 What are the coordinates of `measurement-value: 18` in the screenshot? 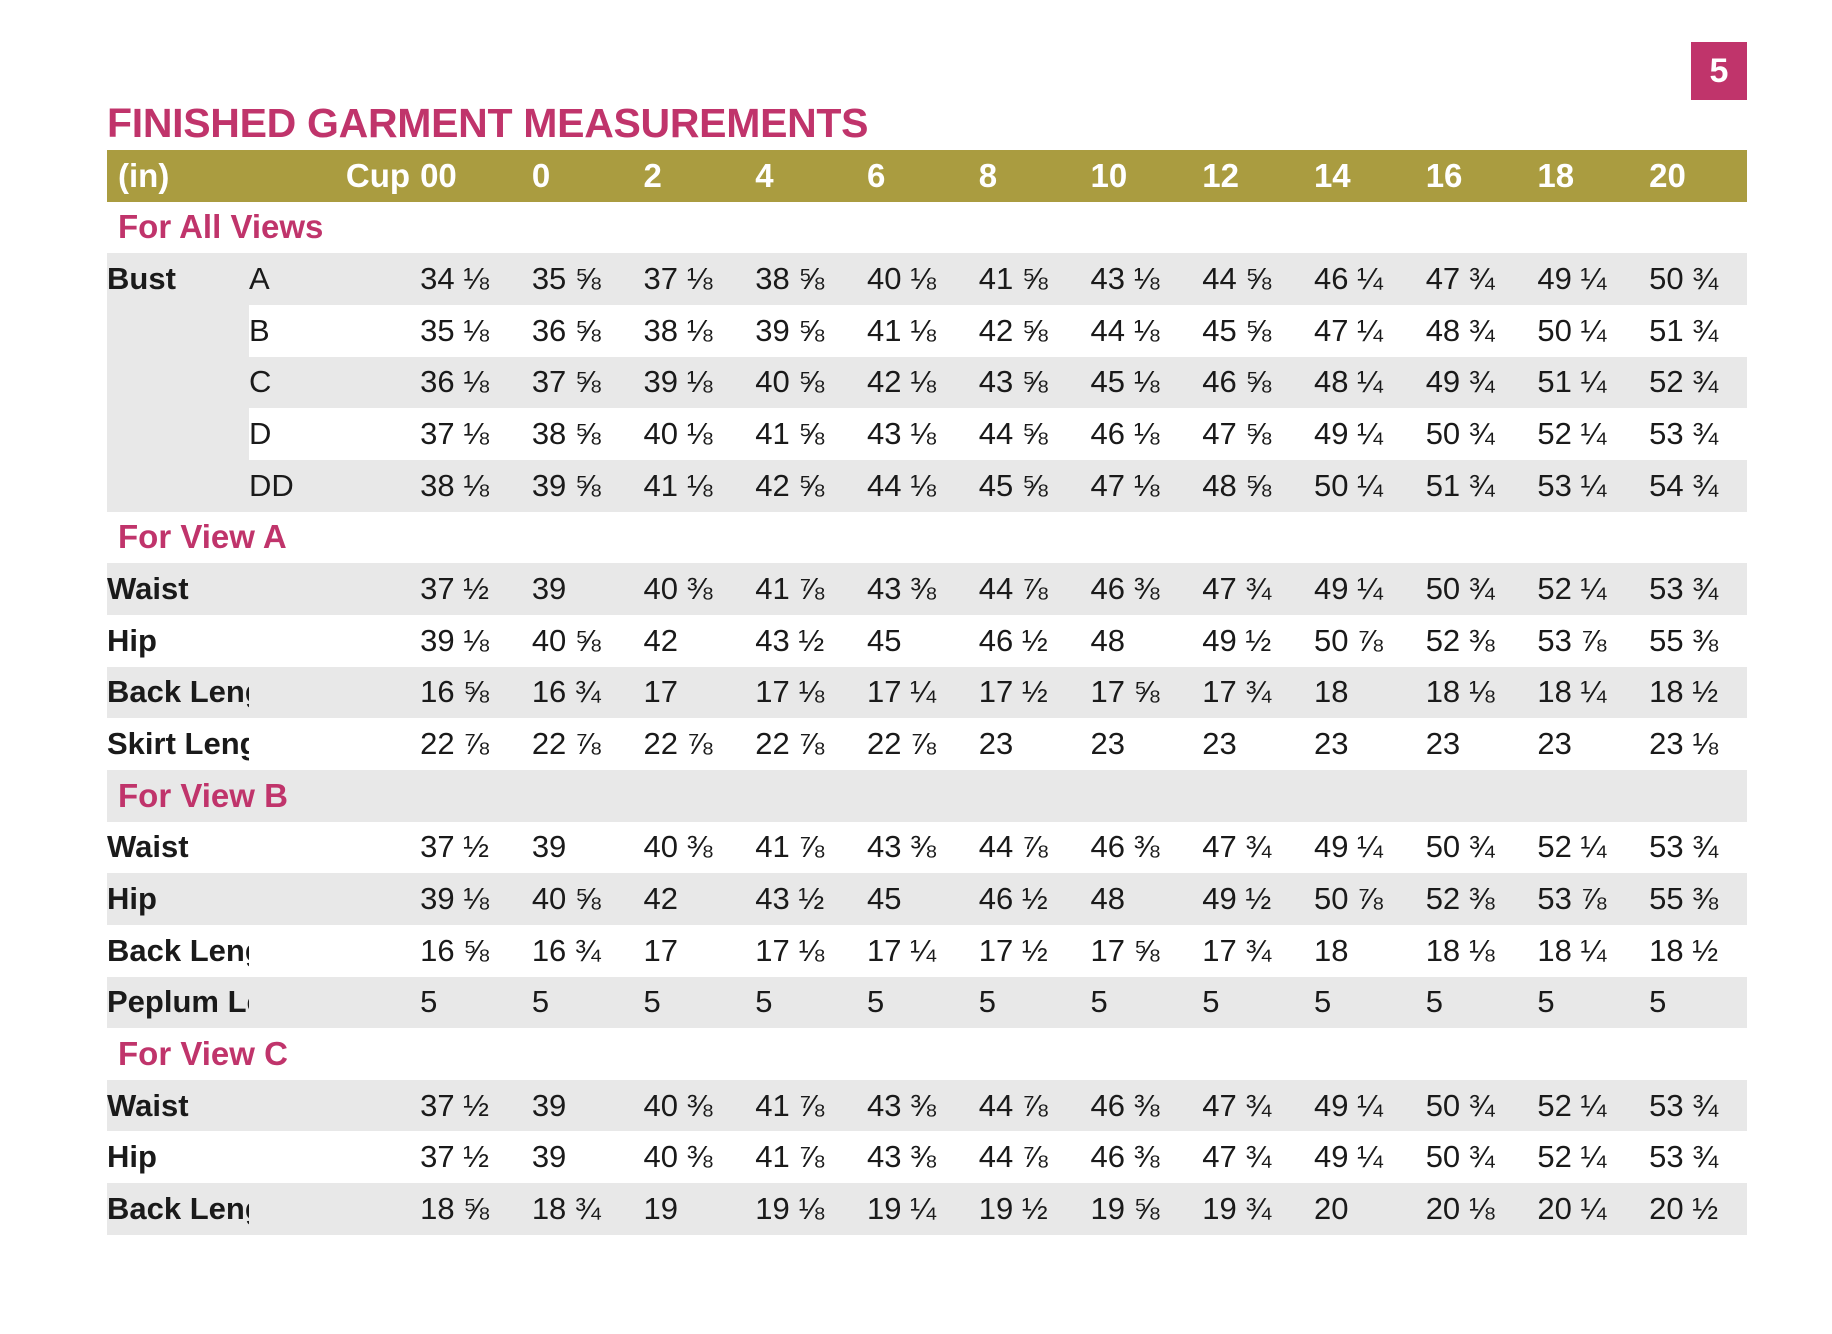 It's located at (1369, 950).